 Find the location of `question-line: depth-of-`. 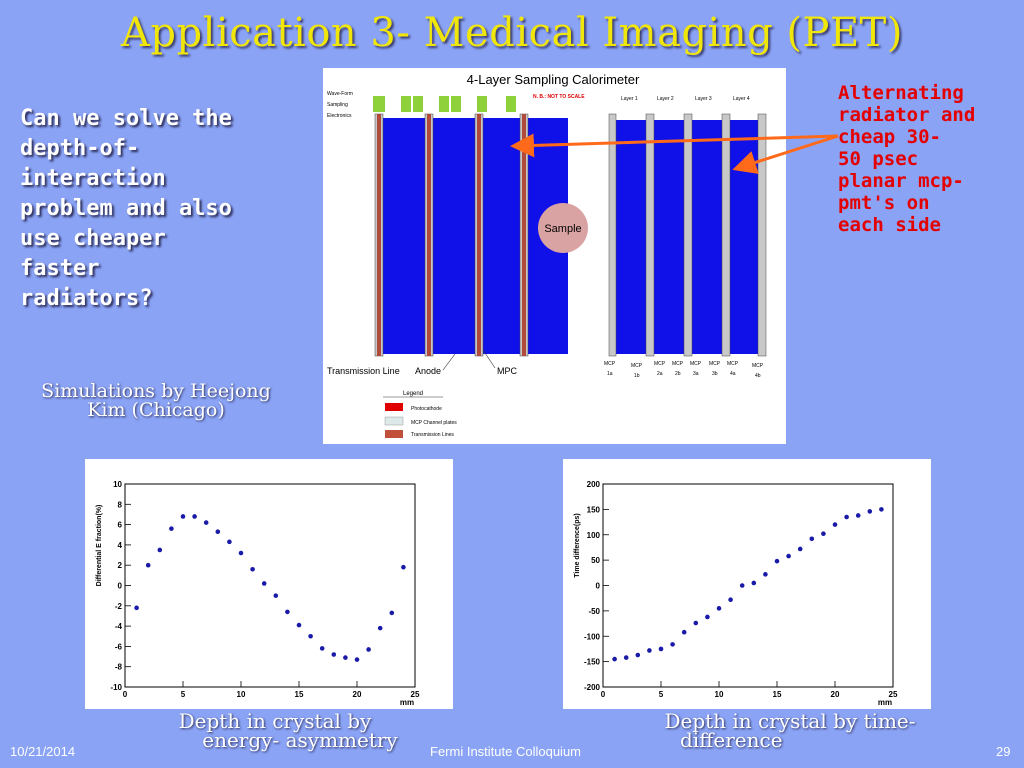

question-line: depth-of- is located at coordinates (80, 148).